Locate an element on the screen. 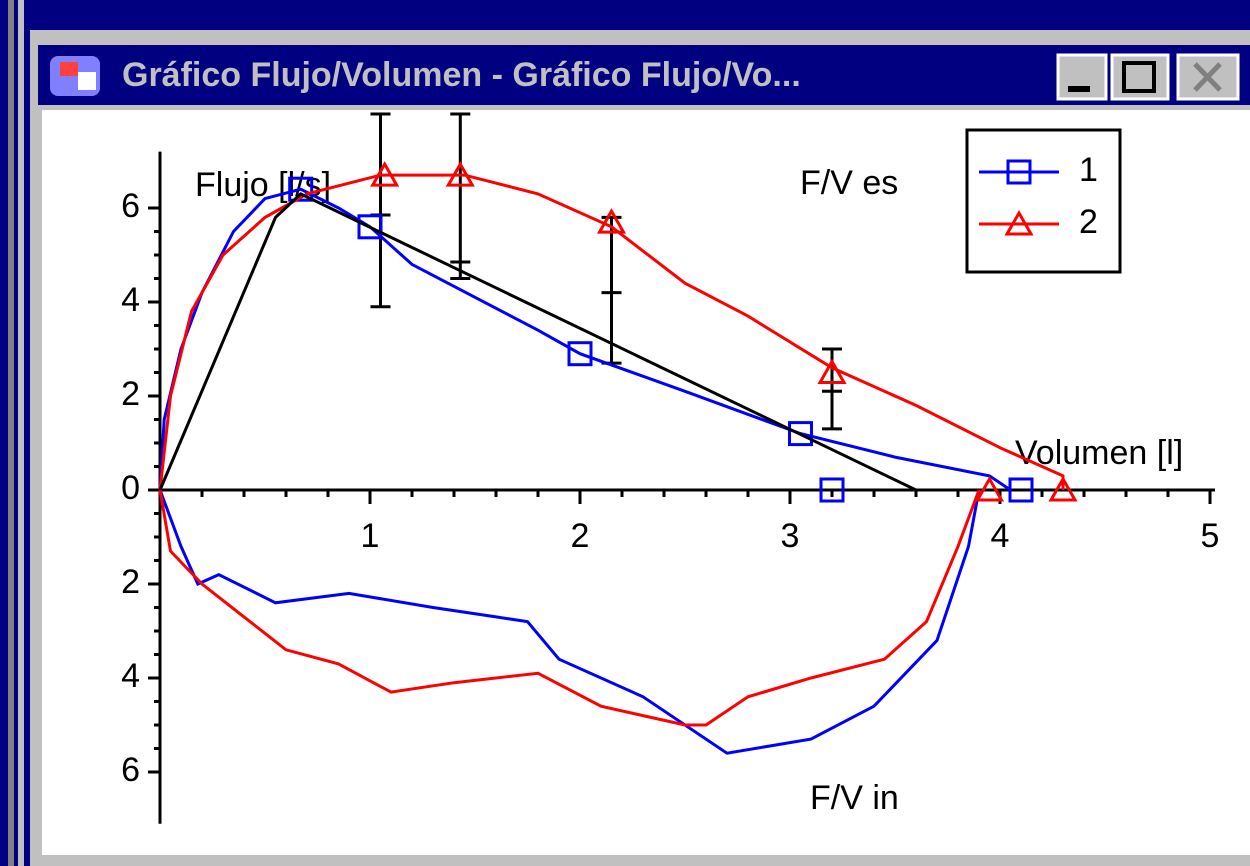 The width and height of the screenshot is (1250, 866). y-tick-label: 0 is located at coordinates (130, 488).